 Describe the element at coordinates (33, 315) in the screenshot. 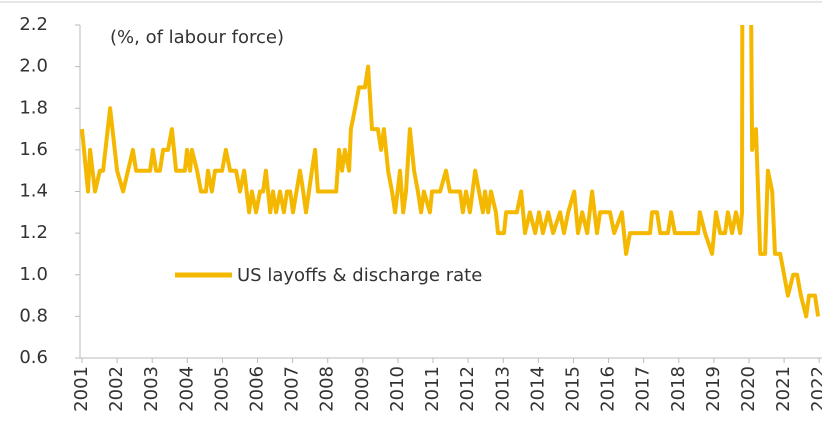

I see `y-tick-label: 0.8` at that location.